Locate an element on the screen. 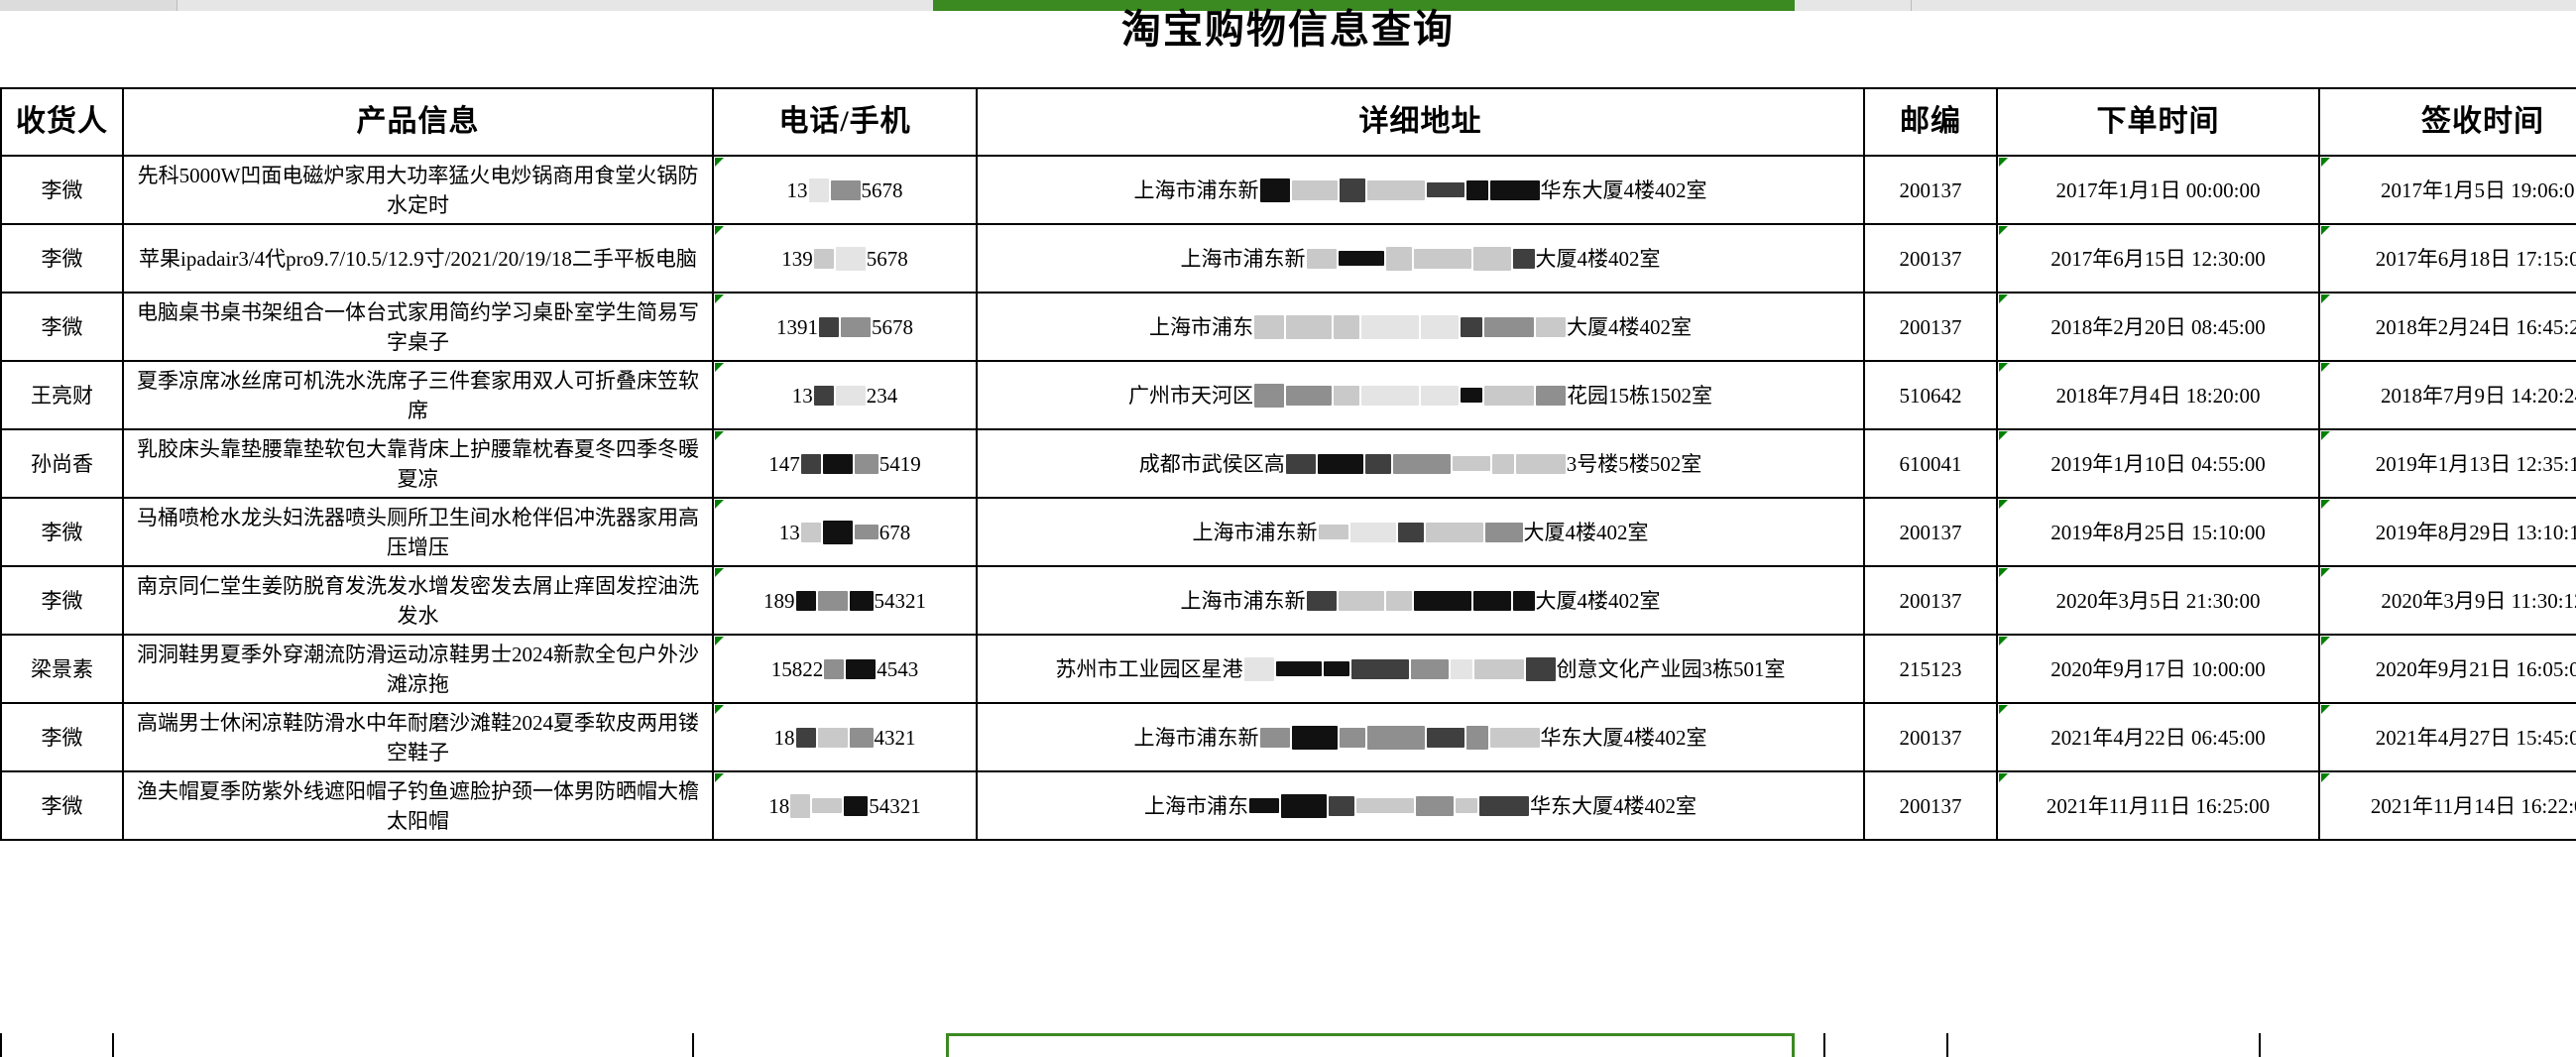 The image size is (2576, 1057). cell-order-time: 2017年6月15日 12:30:00 is located at coordinates (2158, 258).